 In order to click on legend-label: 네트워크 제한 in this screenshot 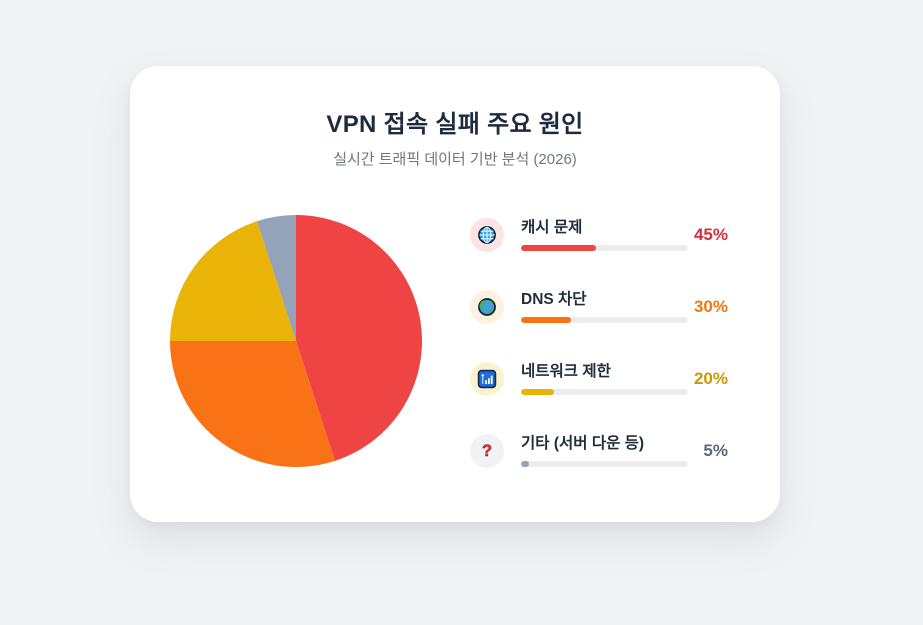, I will do `click(566, 371)`.